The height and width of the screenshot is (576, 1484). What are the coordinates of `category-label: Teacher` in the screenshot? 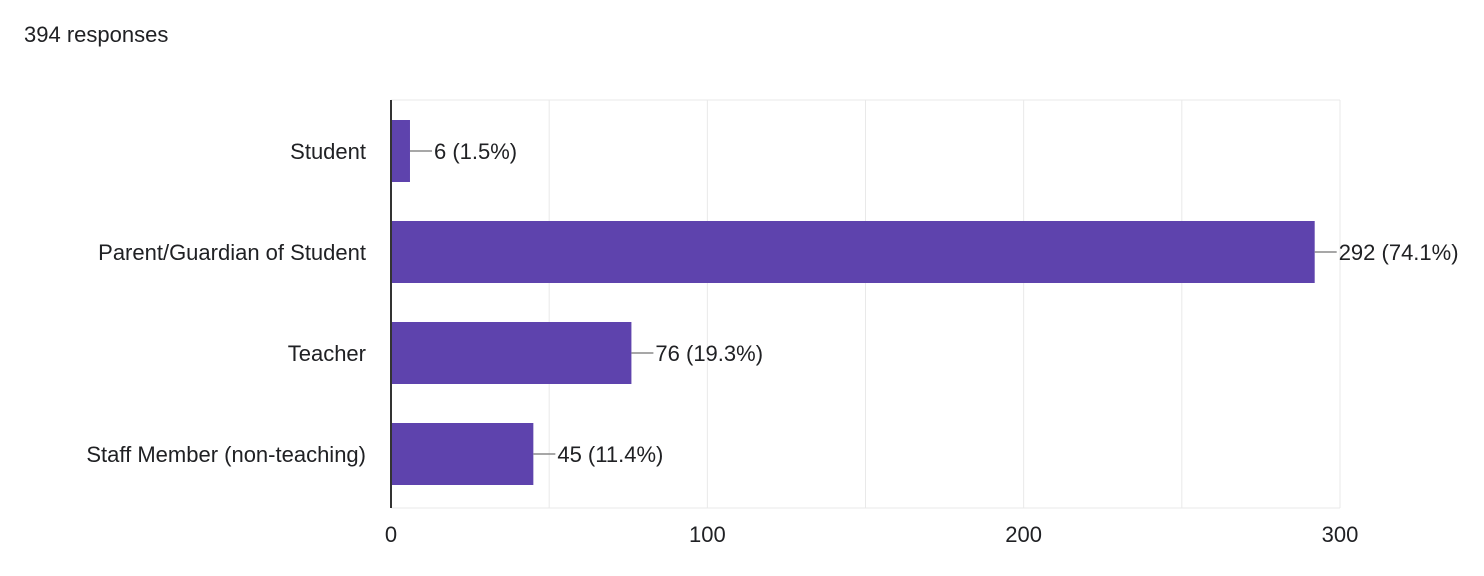 It's located at (327, 353).